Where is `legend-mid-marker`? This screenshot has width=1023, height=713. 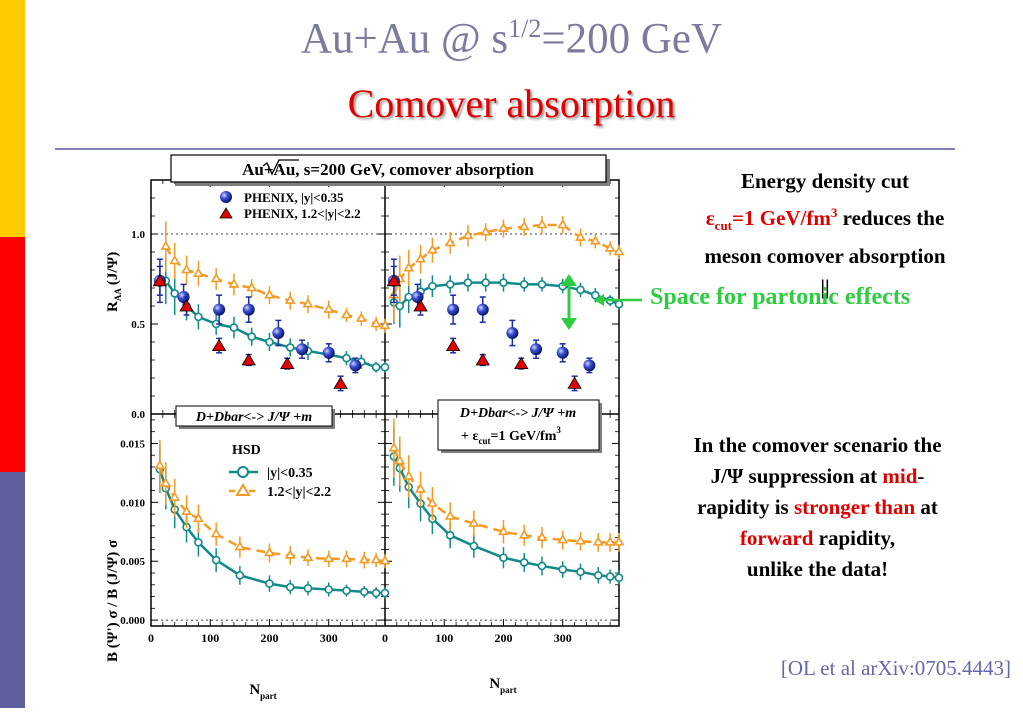 legend-mid-marker is located at coordinates (243, 472).